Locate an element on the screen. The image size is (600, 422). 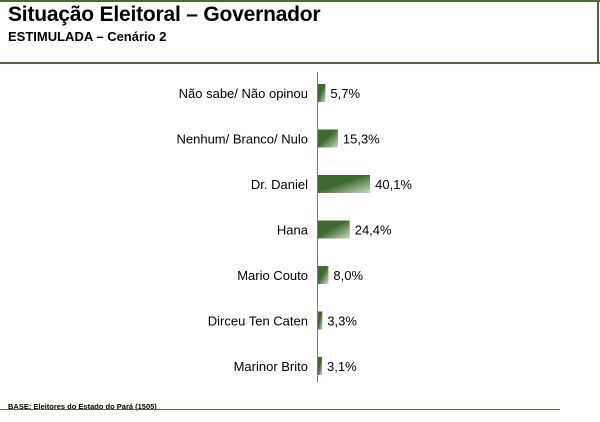
value-label: 15,3% is located at coordinates (361, 139).